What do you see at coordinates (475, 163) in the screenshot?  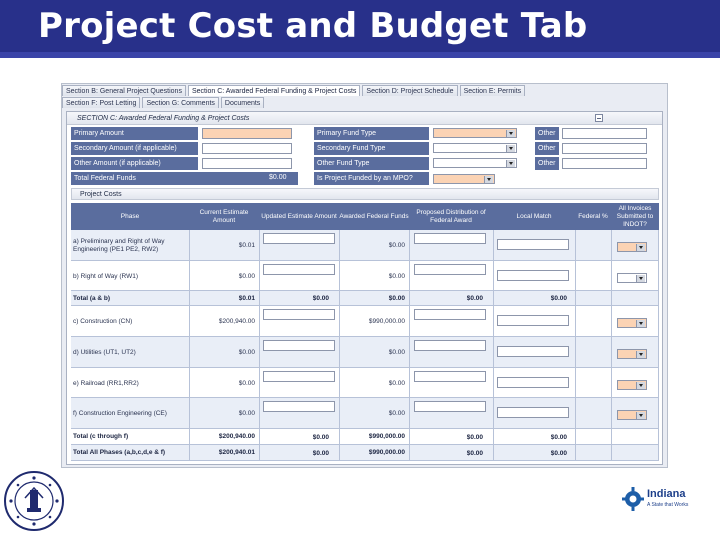 I see `other-fund-type-select` at bounding box center [475, 163].